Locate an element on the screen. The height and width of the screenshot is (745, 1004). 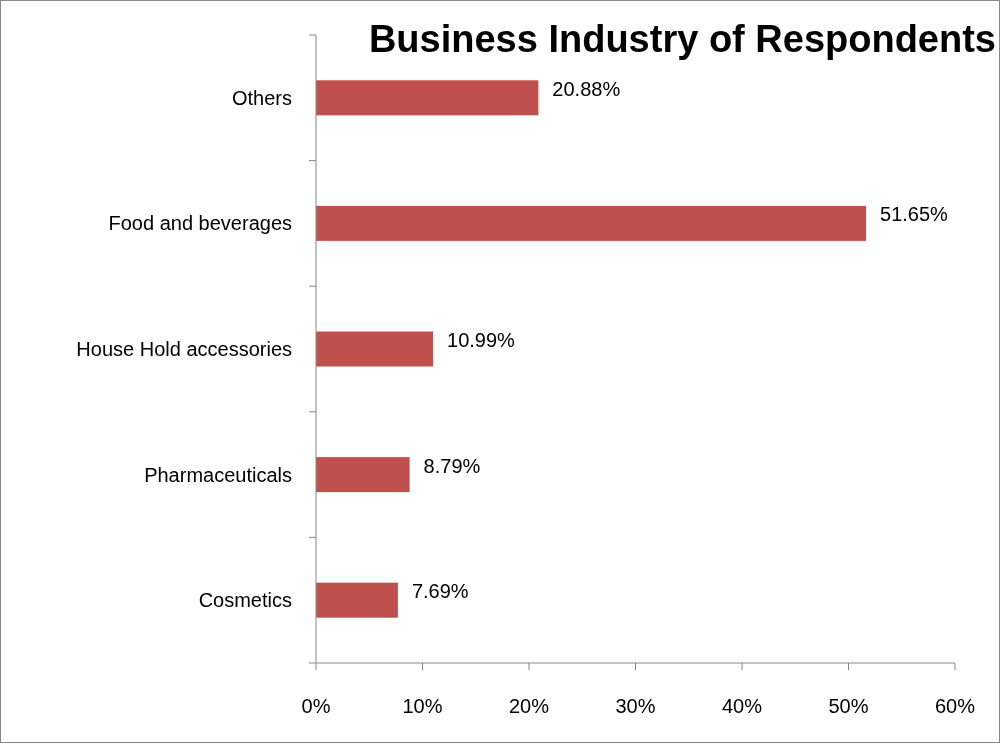
x-tick-label: 60% is located at coordinates (955, 706).